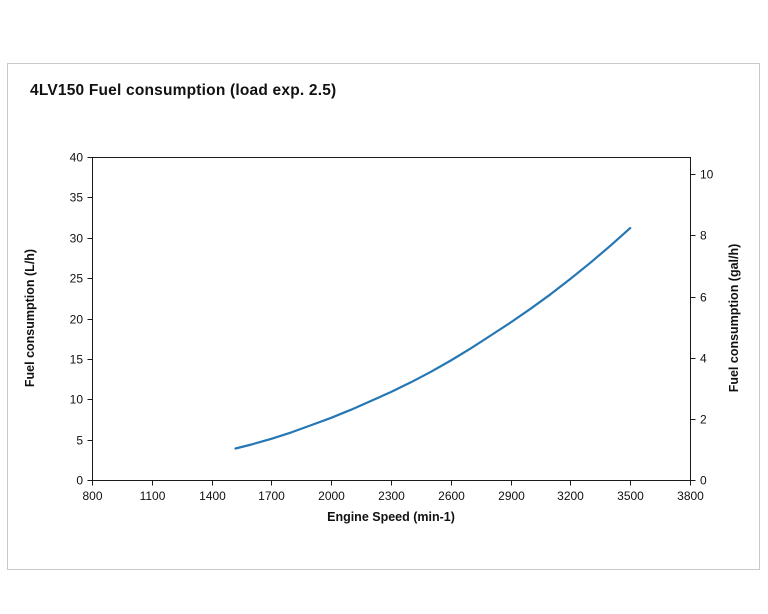  I want to click on y-left-tick-label: 35, so click(77, 198).